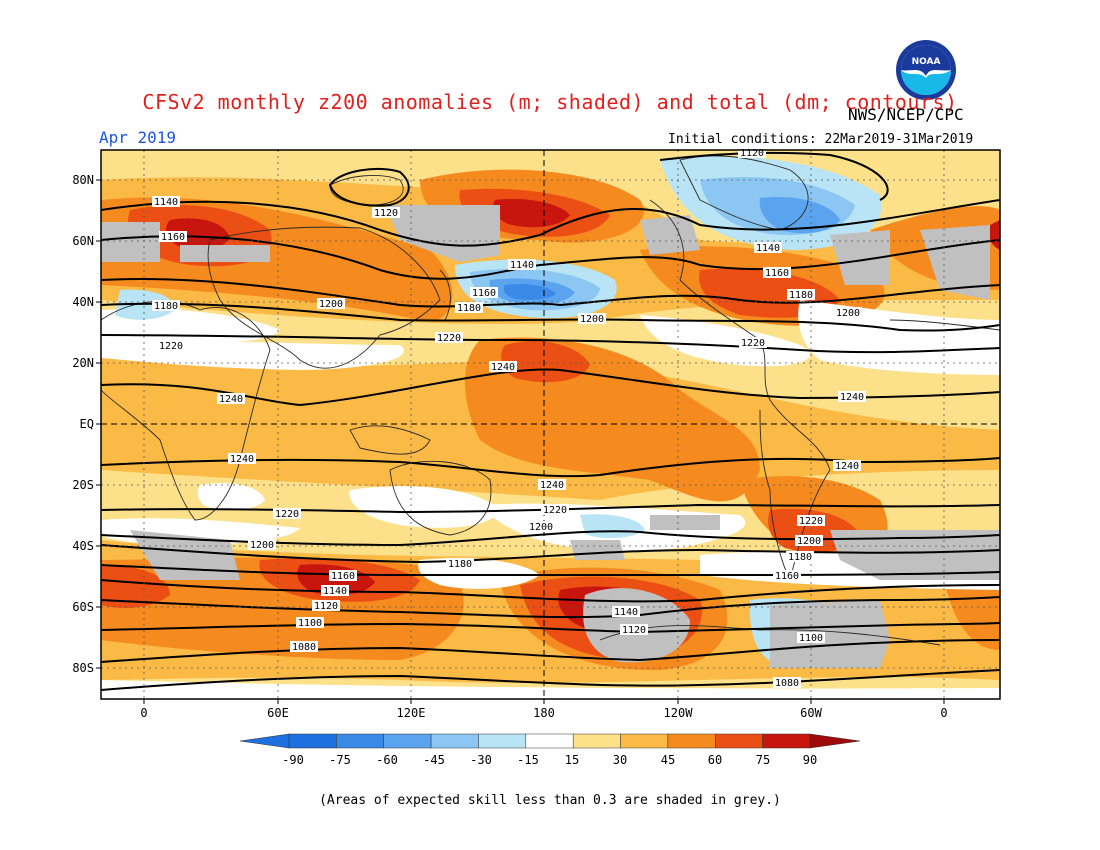  What do you see at coordinates (620, 760) in the screenshot?
I see `colorbar-tick-label: 30` at bounding box center [620, 760].